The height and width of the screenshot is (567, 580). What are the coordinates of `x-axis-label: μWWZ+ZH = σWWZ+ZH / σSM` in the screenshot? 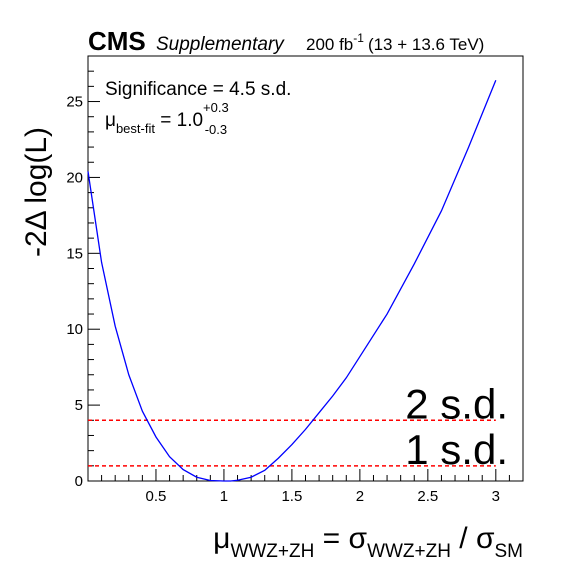 It's located at (368, 542).